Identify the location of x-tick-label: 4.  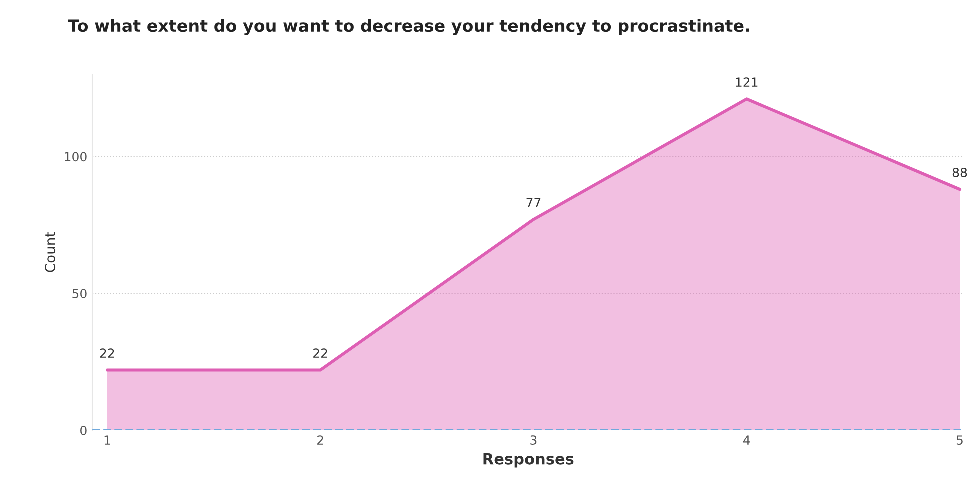
(746, 440).